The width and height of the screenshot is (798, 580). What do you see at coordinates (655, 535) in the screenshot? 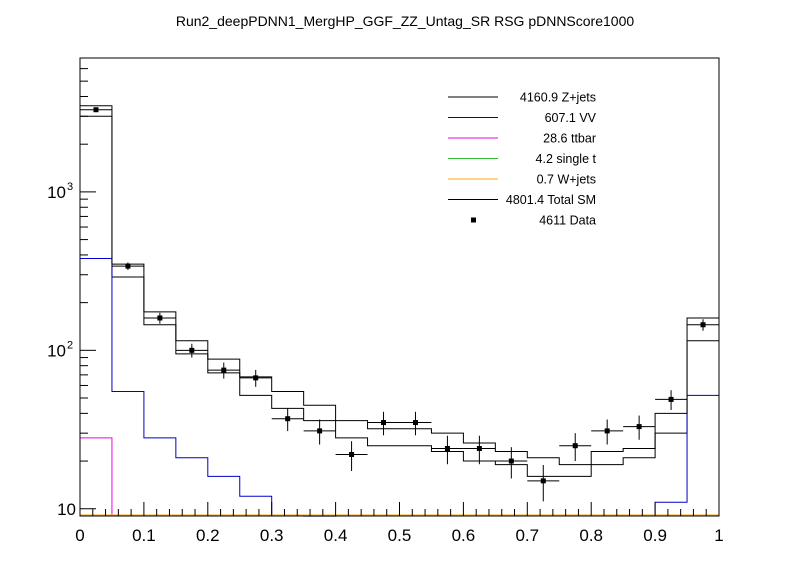
I see `x-tick-label: 0.9` at bounding box center [655, 535].